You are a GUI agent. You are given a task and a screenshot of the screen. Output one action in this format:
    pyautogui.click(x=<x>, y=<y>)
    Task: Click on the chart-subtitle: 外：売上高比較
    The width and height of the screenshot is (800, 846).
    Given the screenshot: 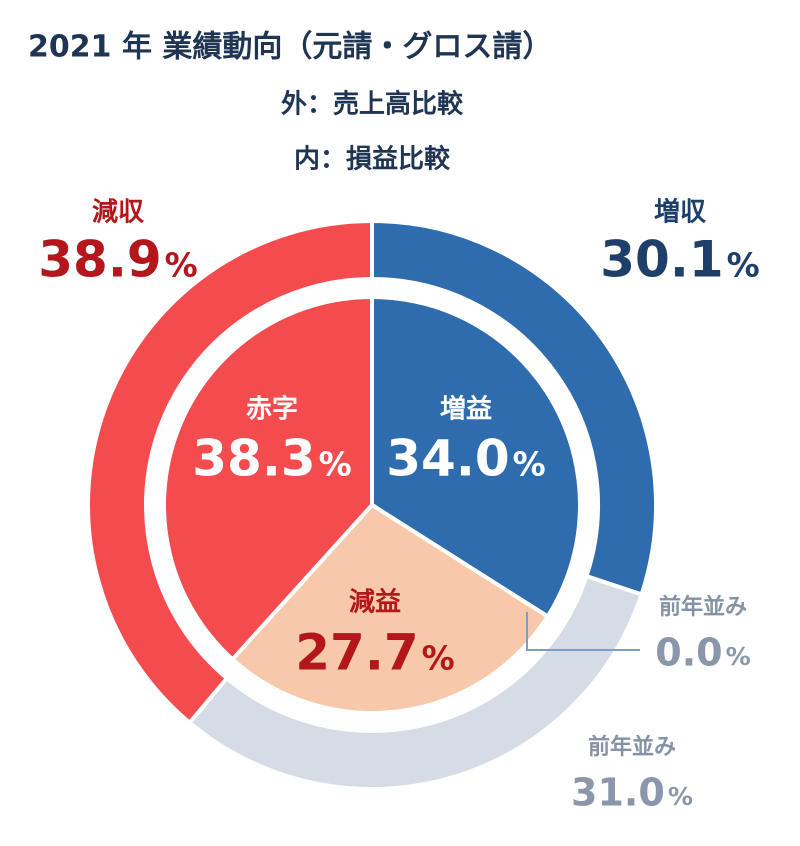 What is the action you would take?
    pyautogui.click(x=372, y=104)
    